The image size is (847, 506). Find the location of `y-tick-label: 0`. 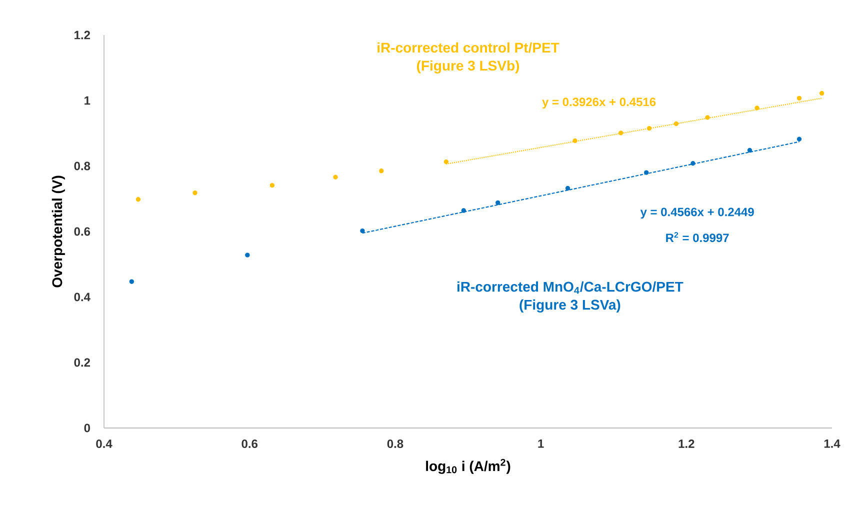

y-tick-label: 0 is located at coordinates (87, 428).